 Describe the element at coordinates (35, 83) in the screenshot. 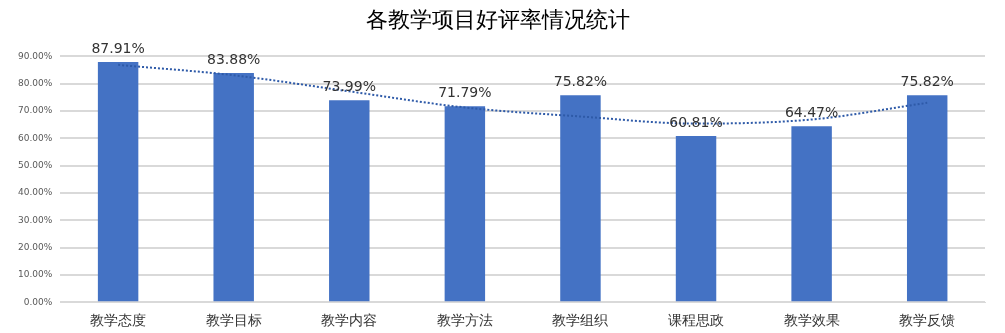

I see `y-tick-label: 80.00%` at that location.